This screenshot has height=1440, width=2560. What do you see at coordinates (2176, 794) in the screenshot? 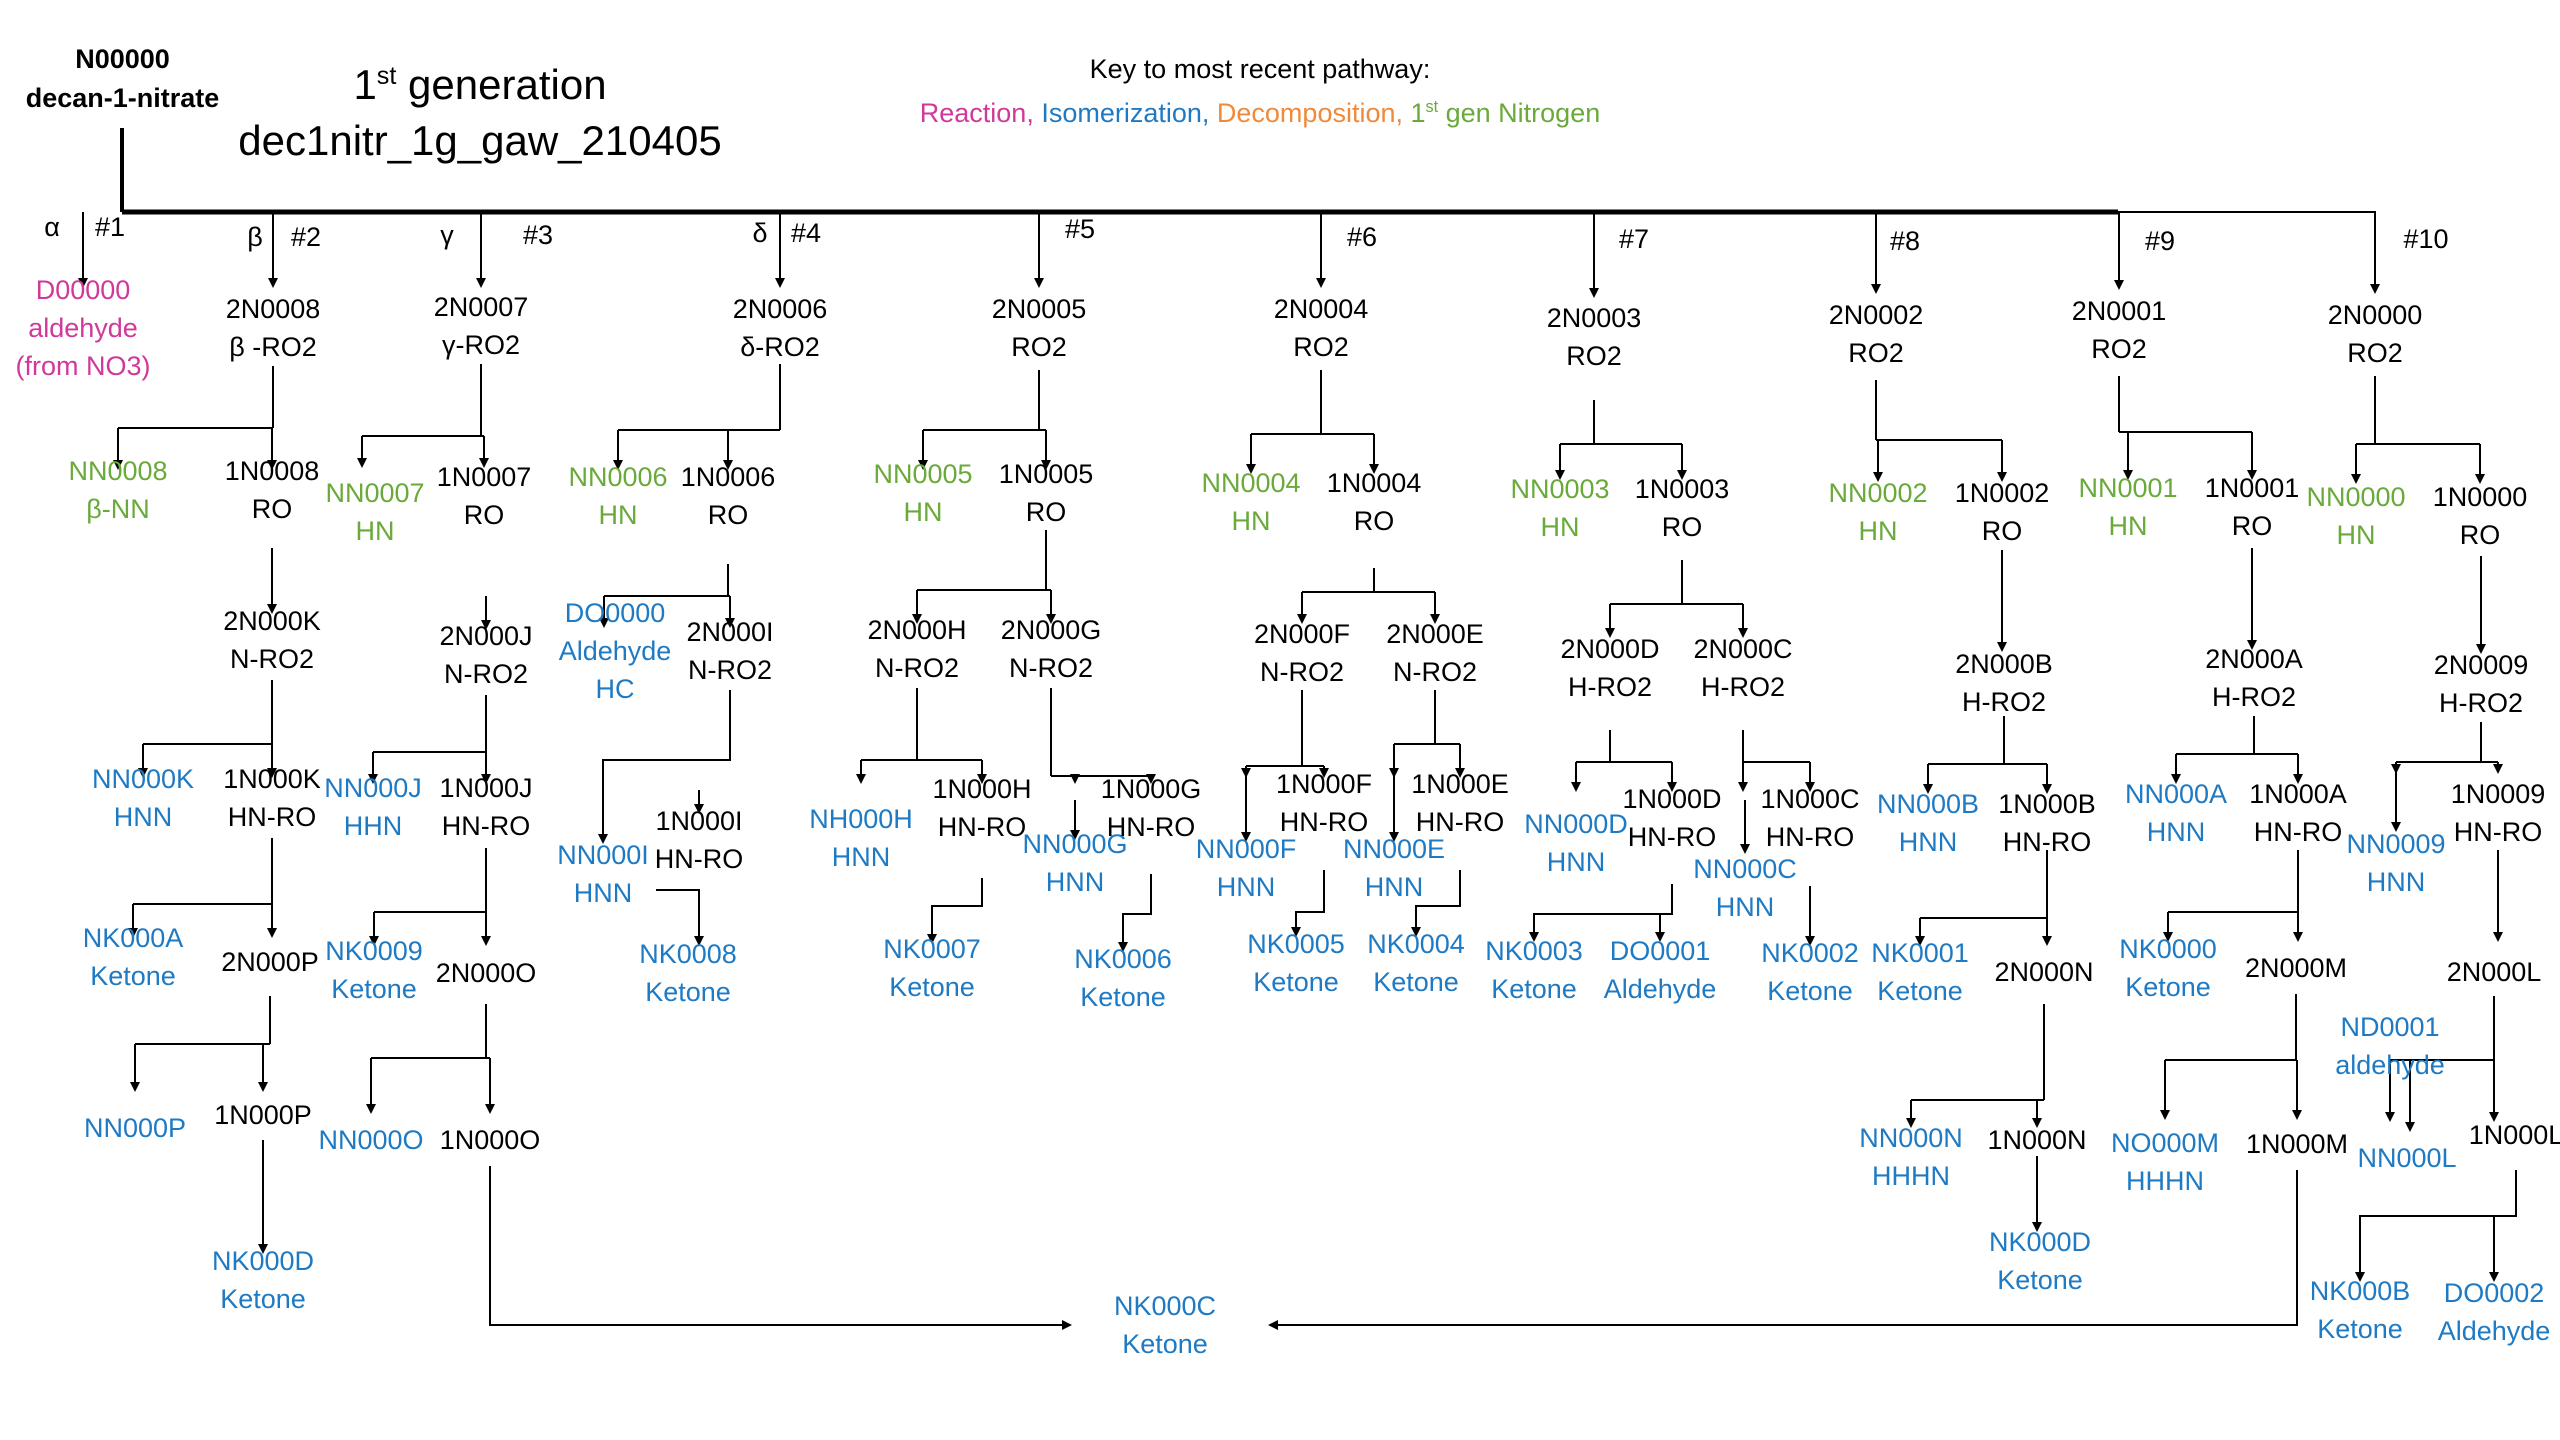
I see `node-NN000A-id: NN000A` at bounding box center [2176, 794].